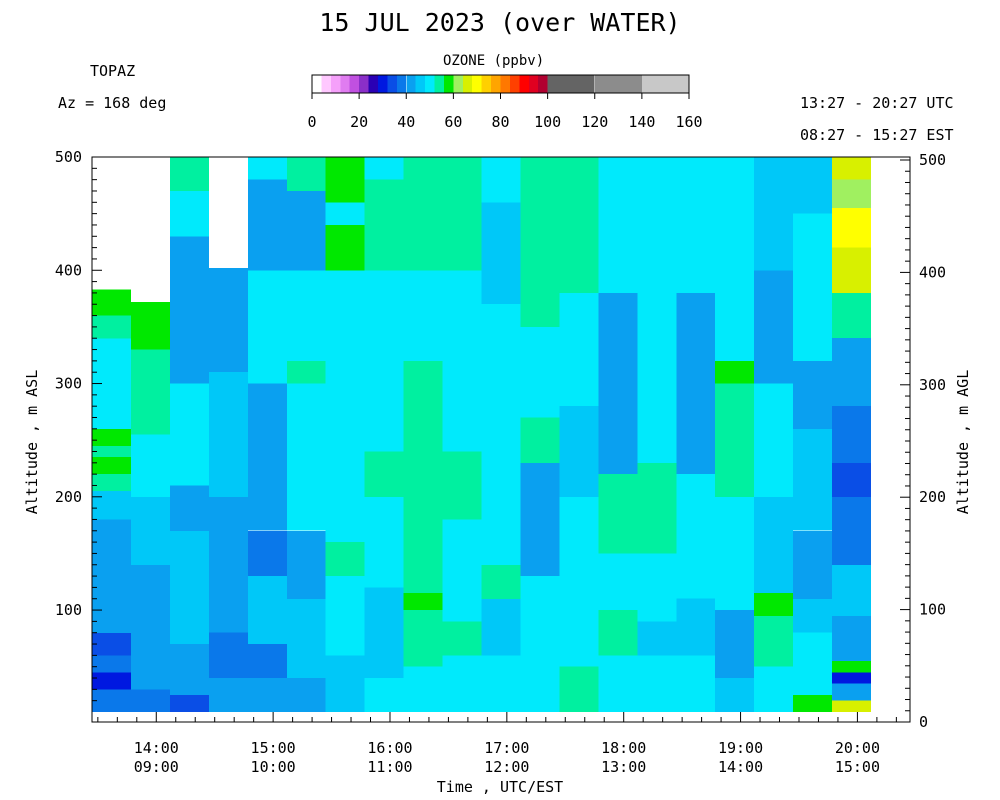  What do you see at coordinates (68, 270) in the screenshot?
I see `y-tick-label-left: 400` at bounding box center [68, 270].